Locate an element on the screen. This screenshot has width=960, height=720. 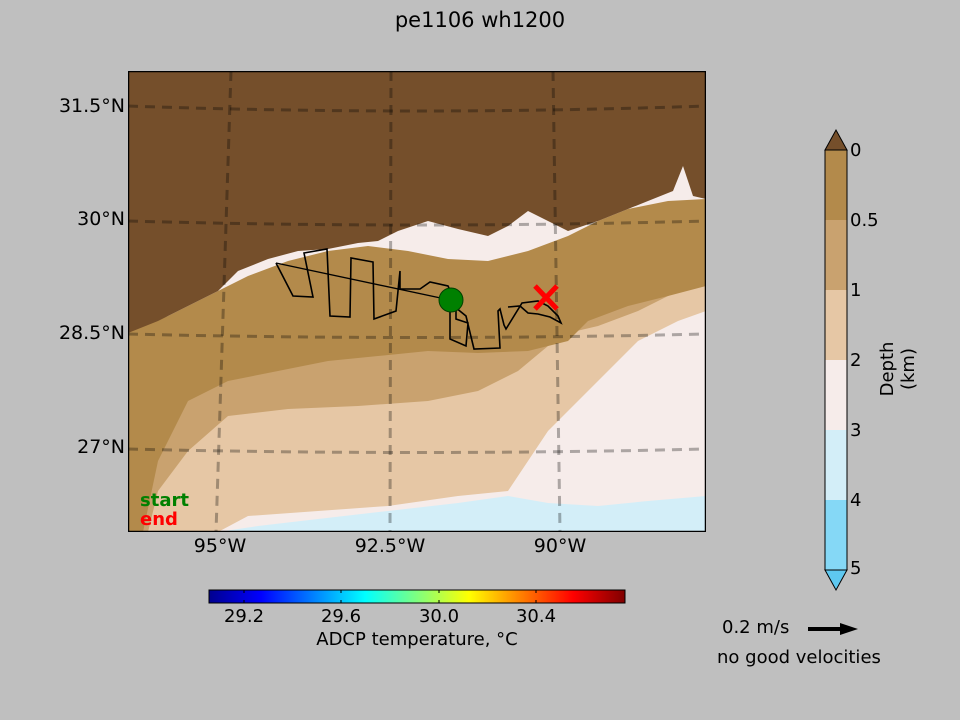
end-marker is located at coordinates (546, 297).